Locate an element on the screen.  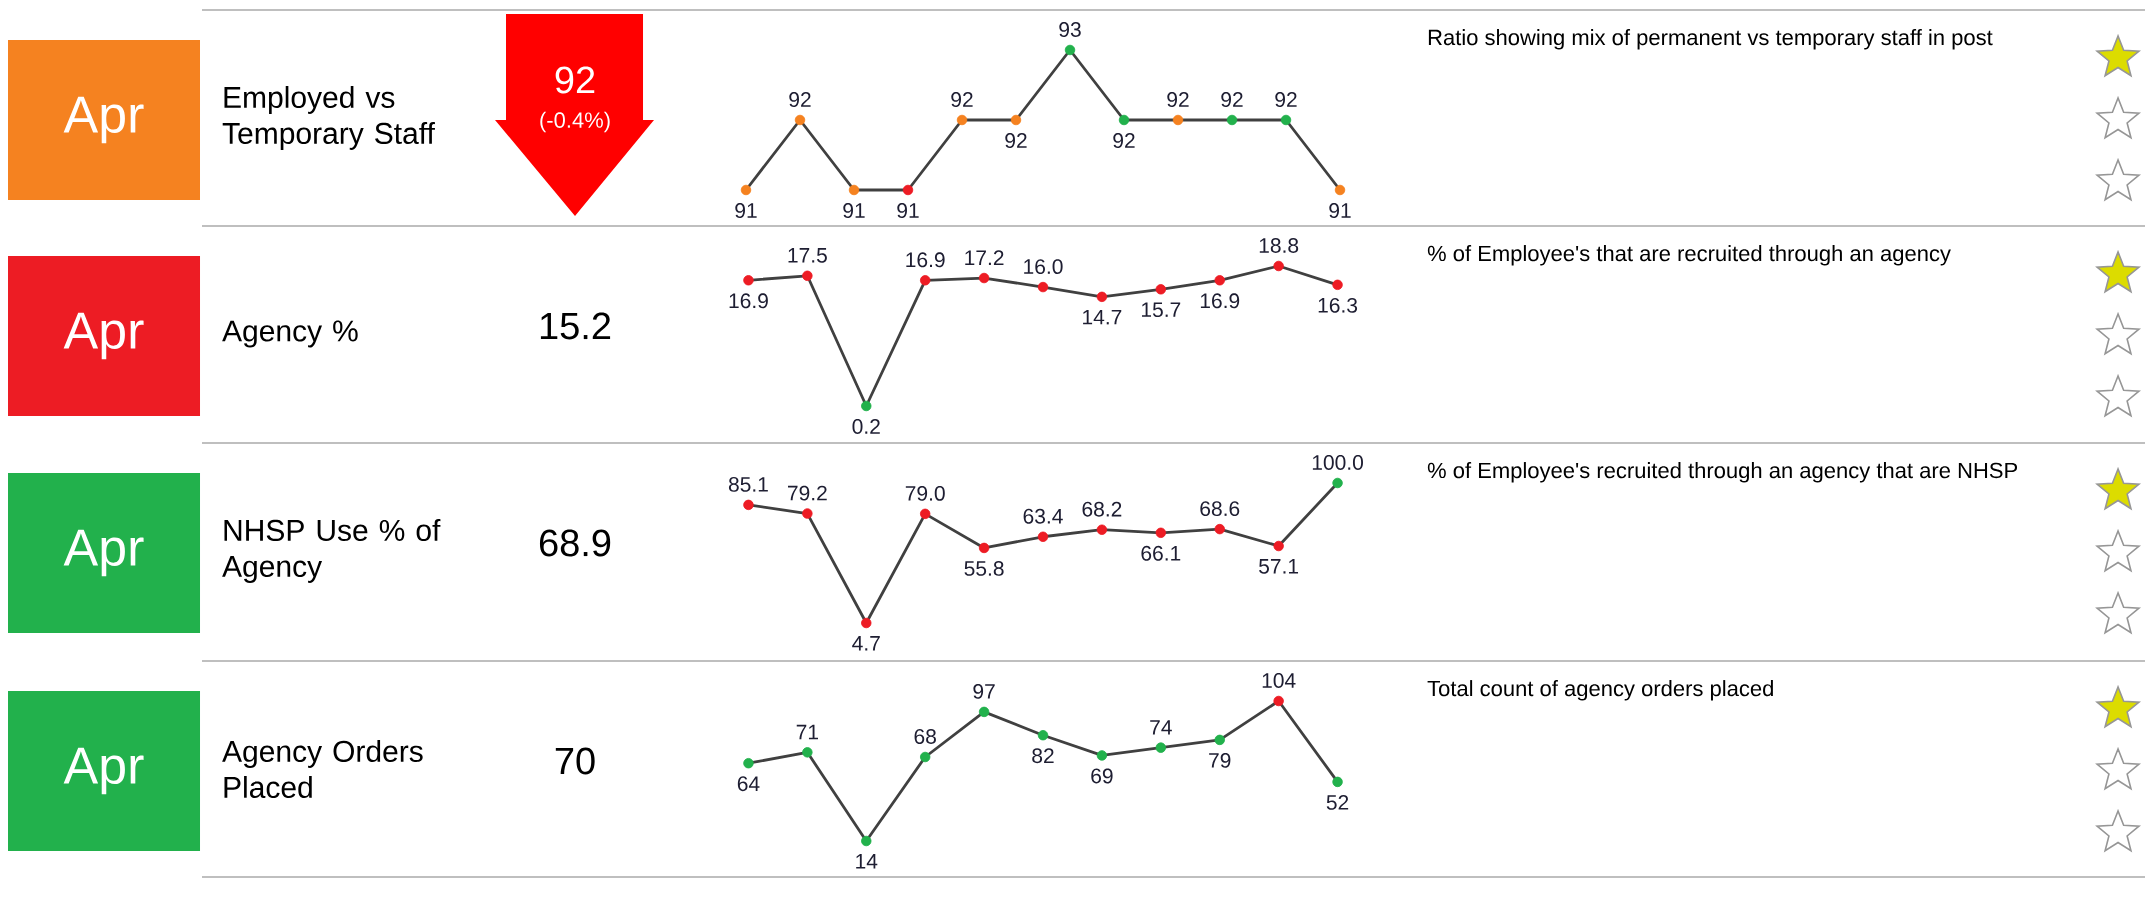
text: 15.2 is located at coordinates (575, 326).